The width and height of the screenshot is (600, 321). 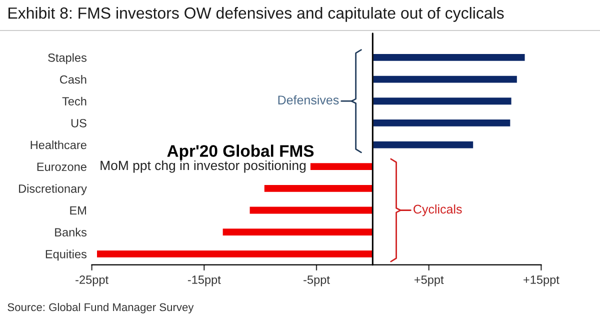 What do you see at coordinates (429, 281) in the screenshot?
I see `x-tick-label: +5ppt` at bounding box center [429, 281].